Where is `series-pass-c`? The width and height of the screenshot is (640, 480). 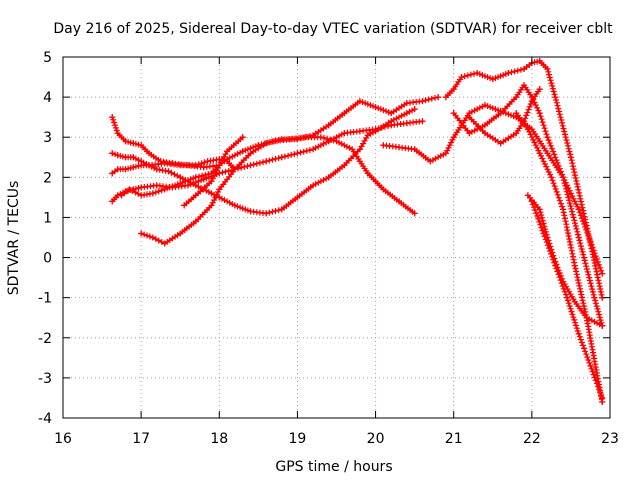
series-pass-c is located at coordinates (263, 161).